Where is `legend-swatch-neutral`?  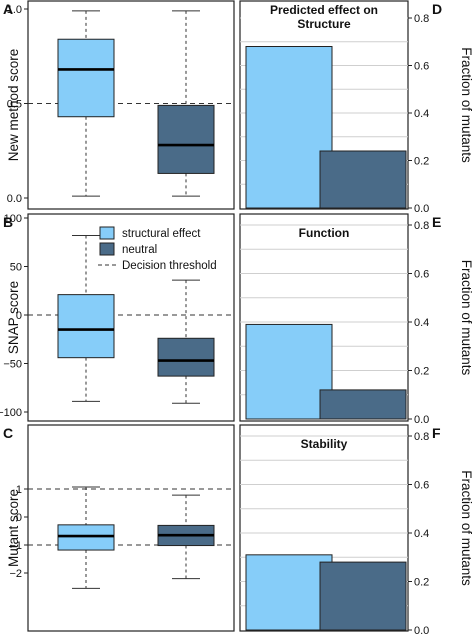 legend-swatch-neutral is located at coordinates (107, 249).